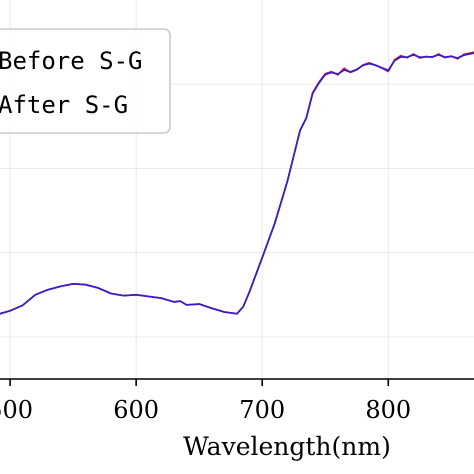  I want to click on legend-box, so click(85, 81).